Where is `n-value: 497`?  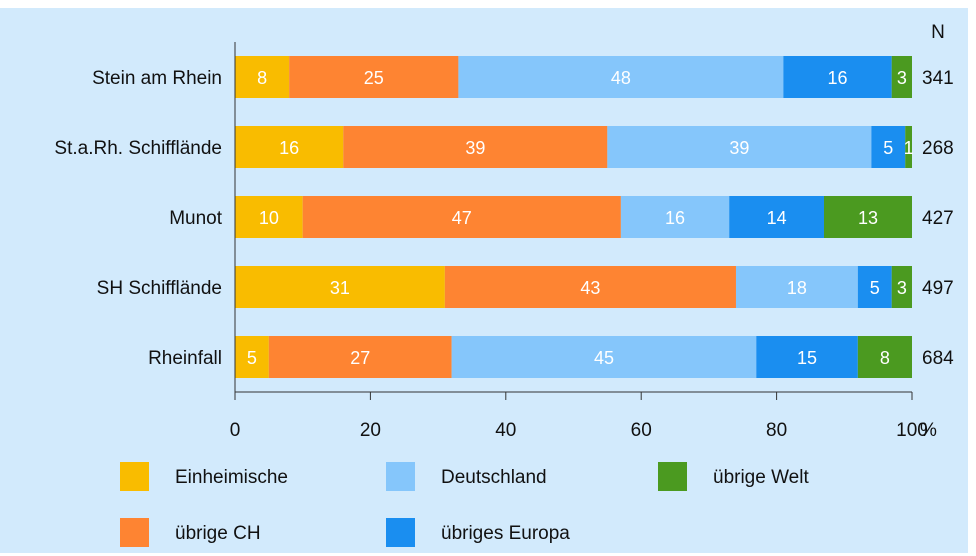
n-value: 497 is located at coordinates (938, 288).